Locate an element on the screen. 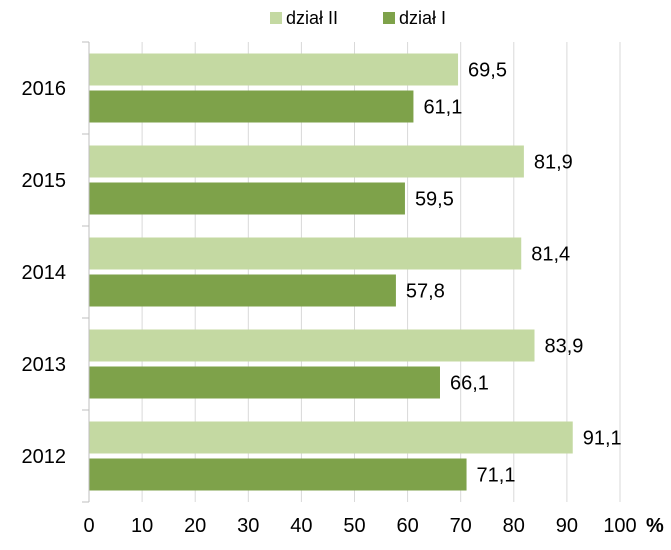 Image resolution: width=671 pixels, height=550 pixels. legend-label: dział I is located at coordinates (422, 18).